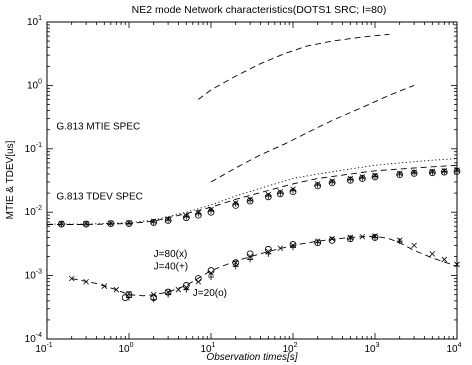  What do you see at coordinates (207, 348) in the screenshot?
I see `x-tick-label: 10¹` at bounding box center [207, 348].